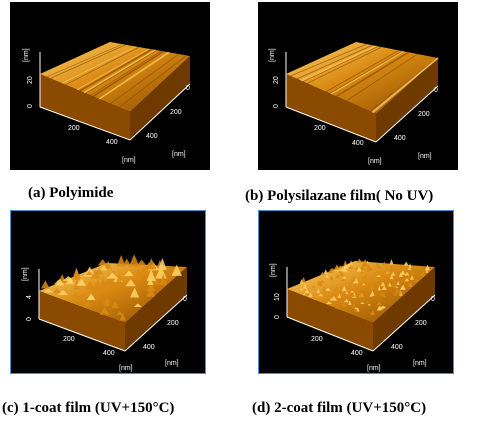 The image size is (499, 423). Describe the element at coordinates (30, 80) in the screenshot. I see `z-tick-a: 20` at that location.